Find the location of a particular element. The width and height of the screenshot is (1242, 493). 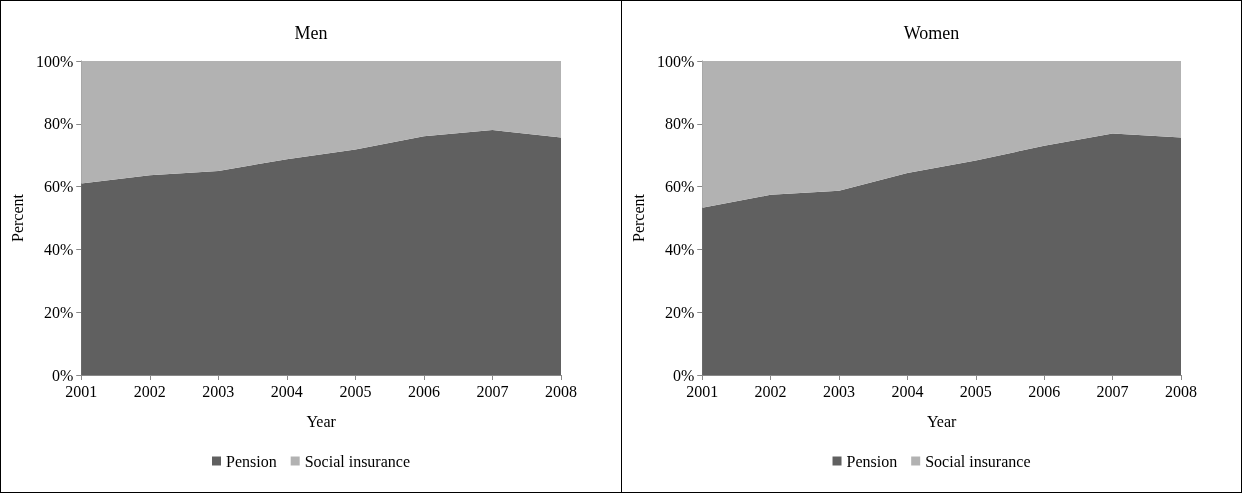

chart-title: Women is located at coordinates (931, 33).